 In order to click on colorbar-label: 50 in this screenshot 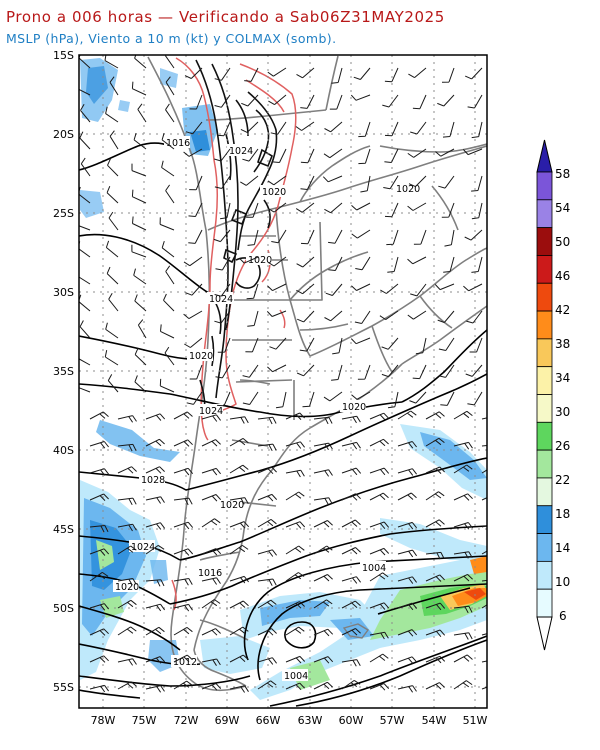, I will do `click(562, 242)`.